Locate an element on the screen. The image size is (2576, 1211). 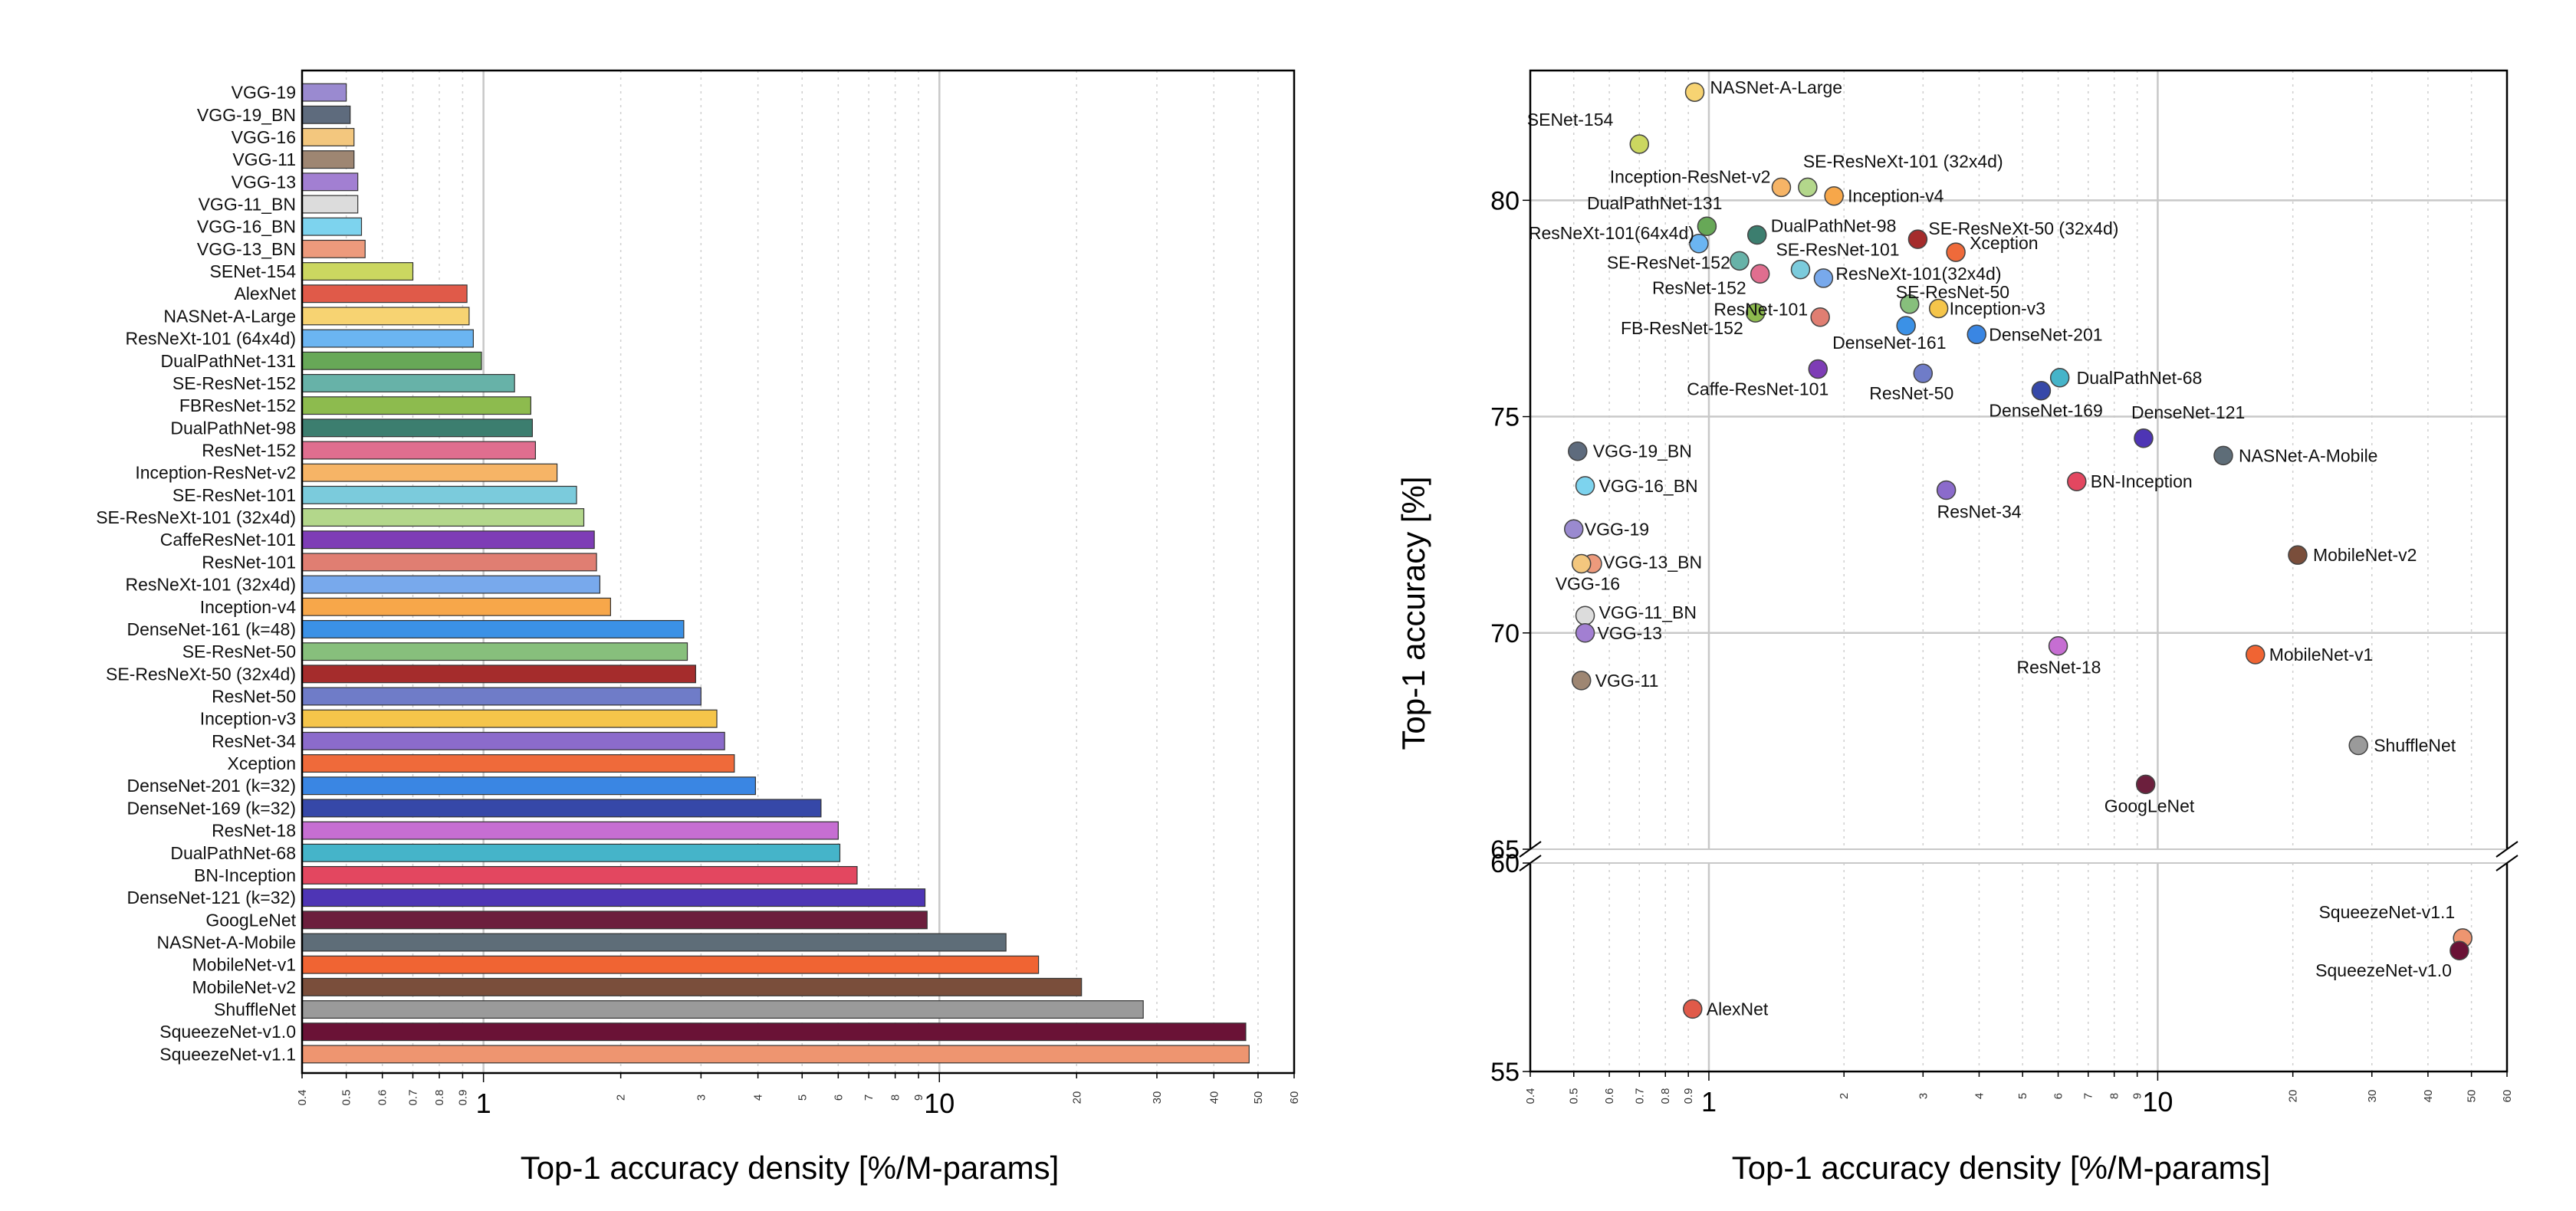
point-label: BN-Inception is located at coordinates (2142, 481).